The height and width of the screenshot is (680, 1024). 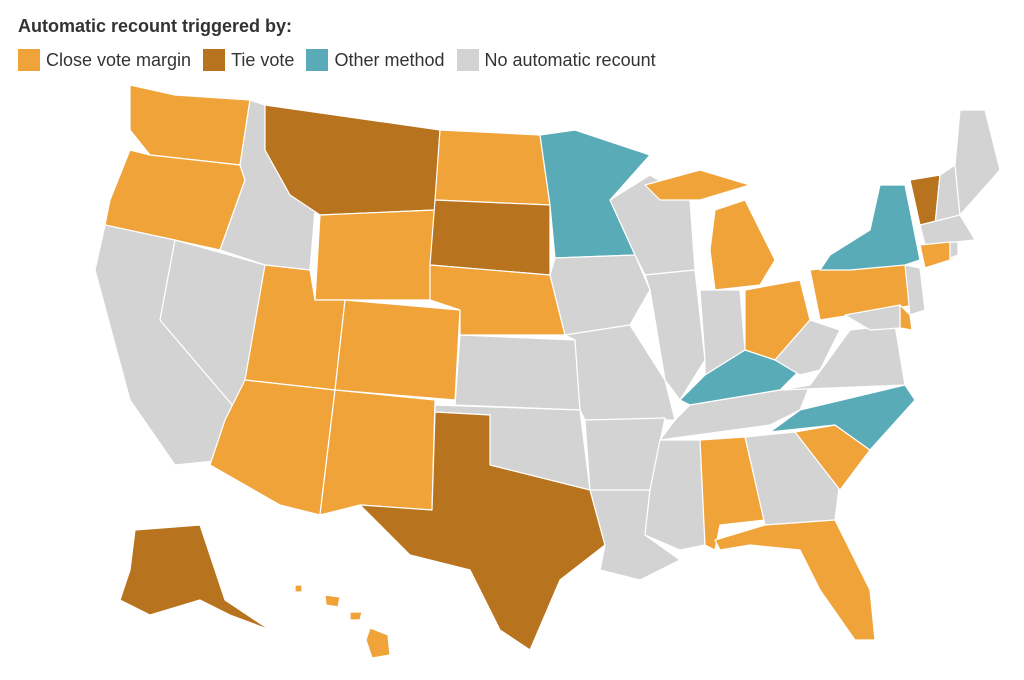 I want to click on legend-item: Other method, so click(x=375, y=60).